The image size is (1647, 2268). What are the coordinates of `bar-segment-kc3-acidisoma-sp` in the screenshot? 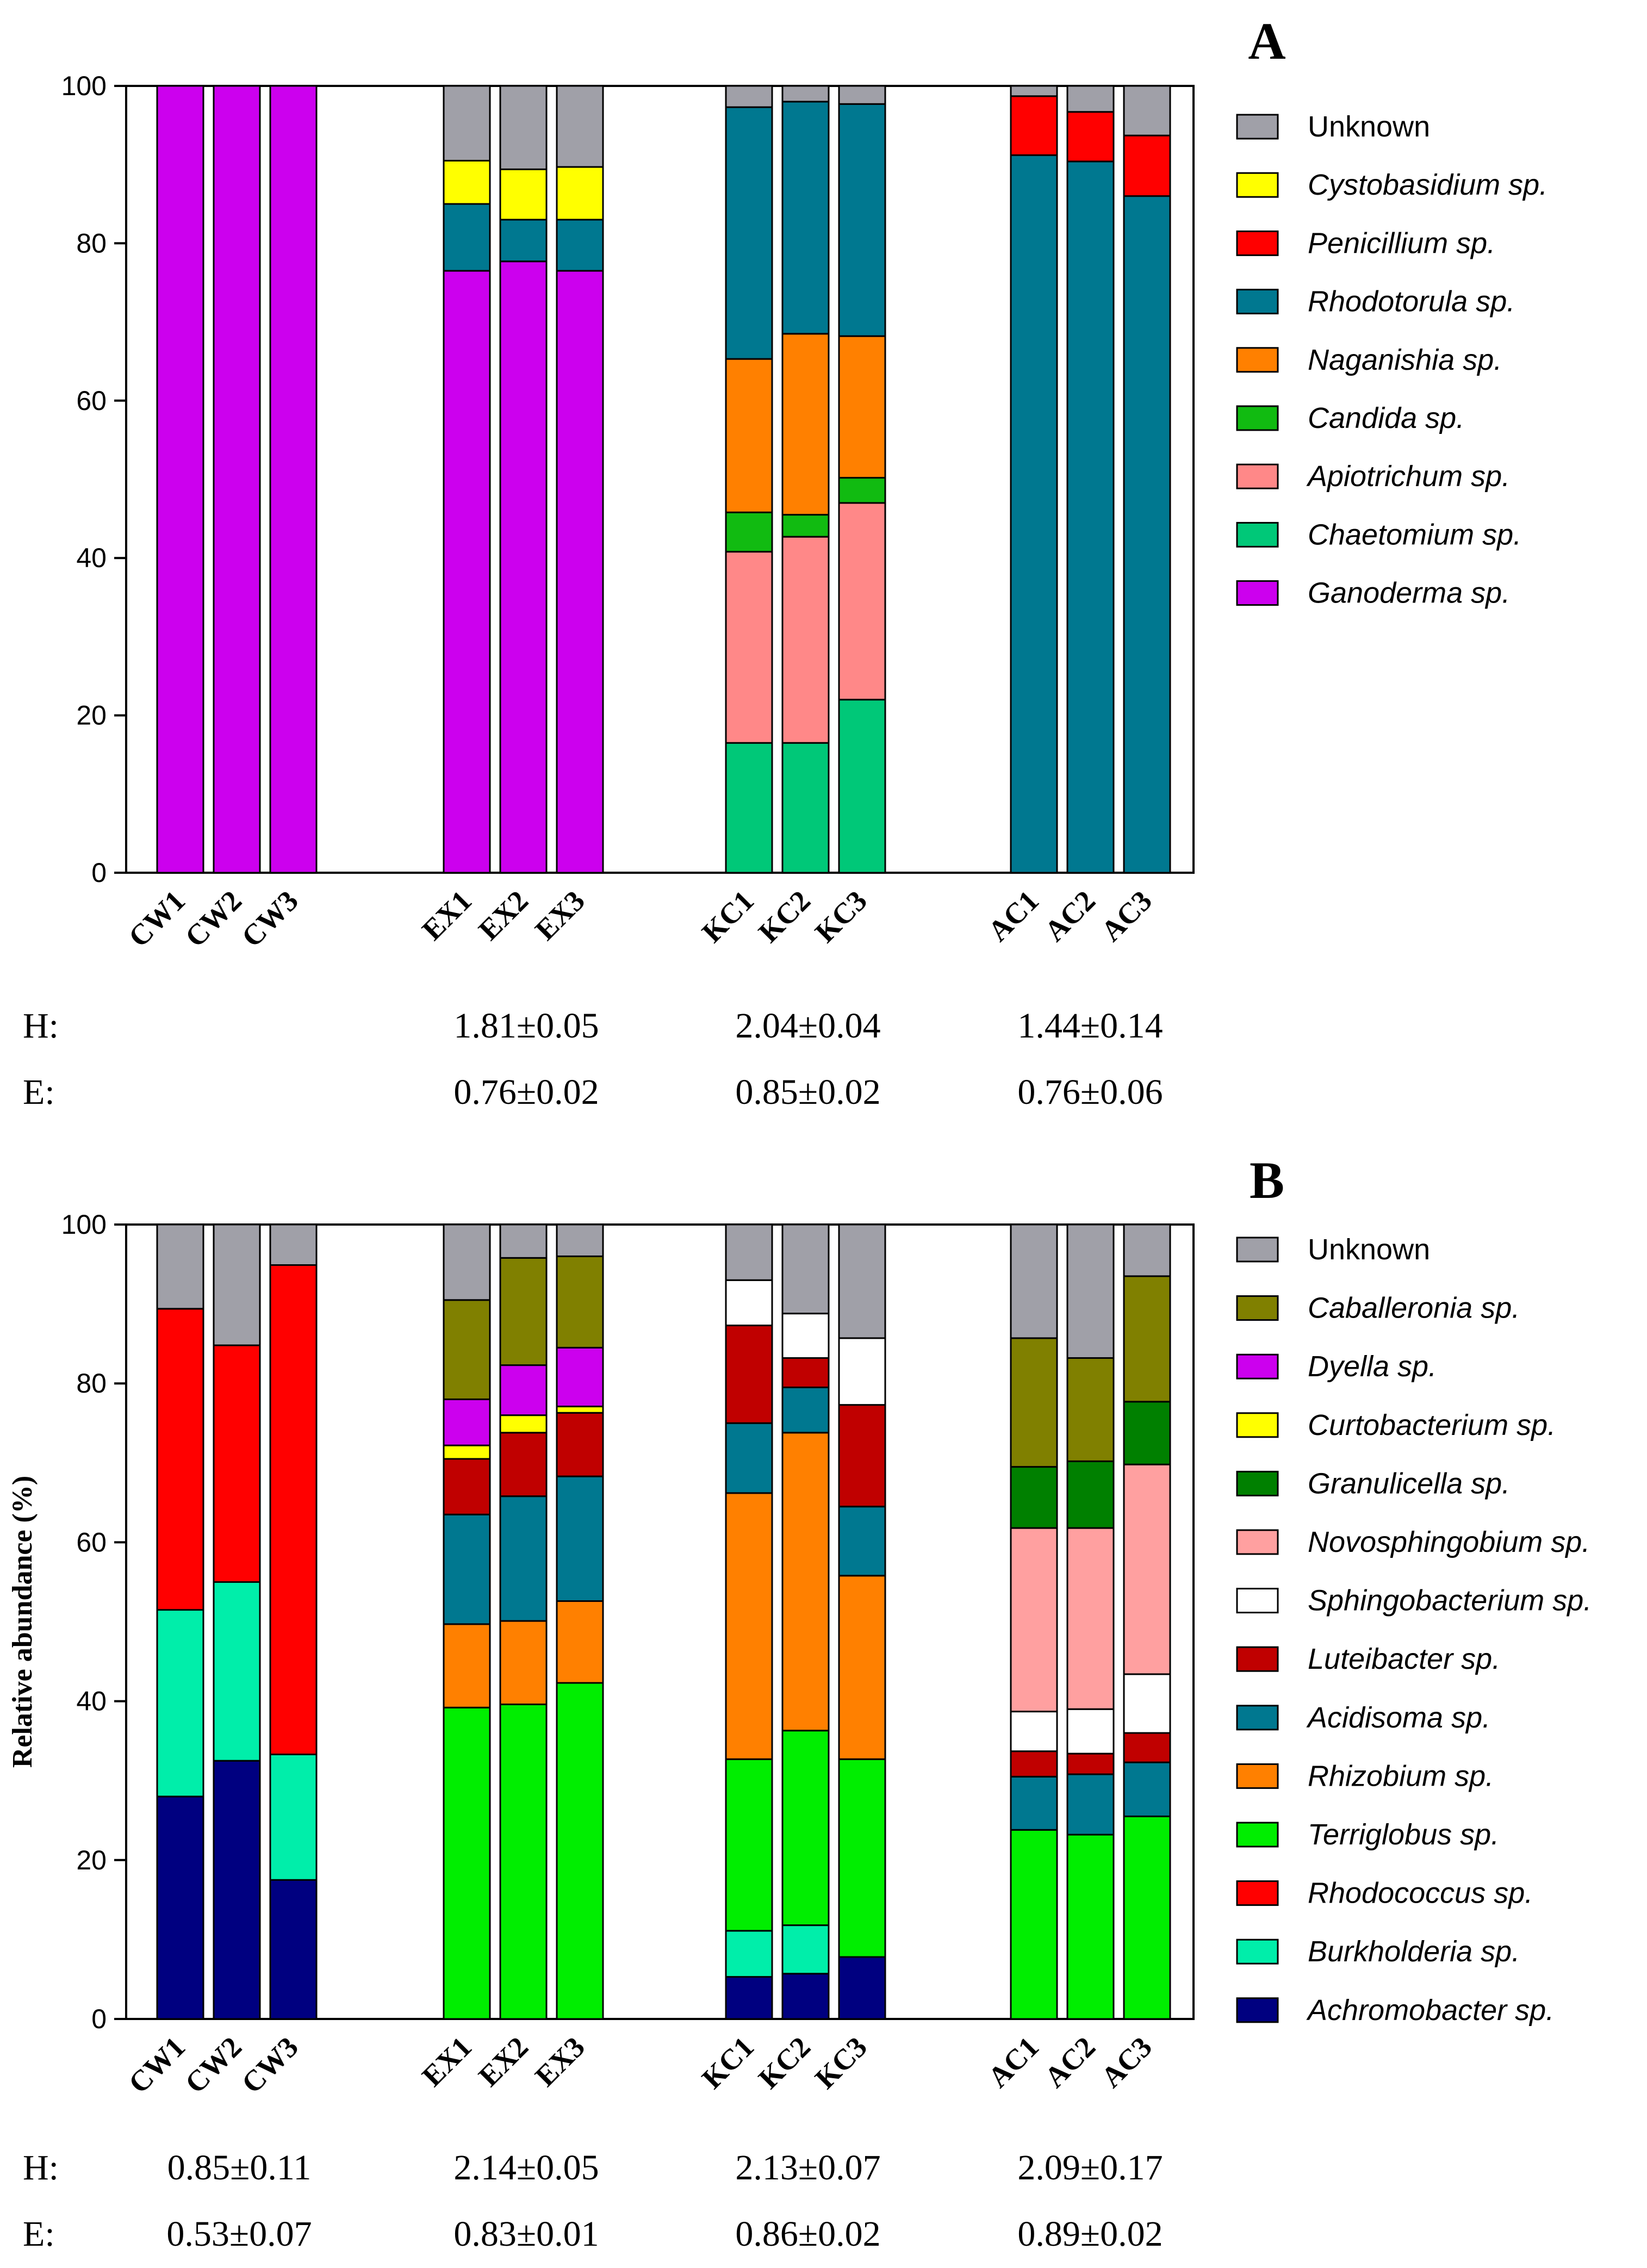 It's located at (862, 1542).